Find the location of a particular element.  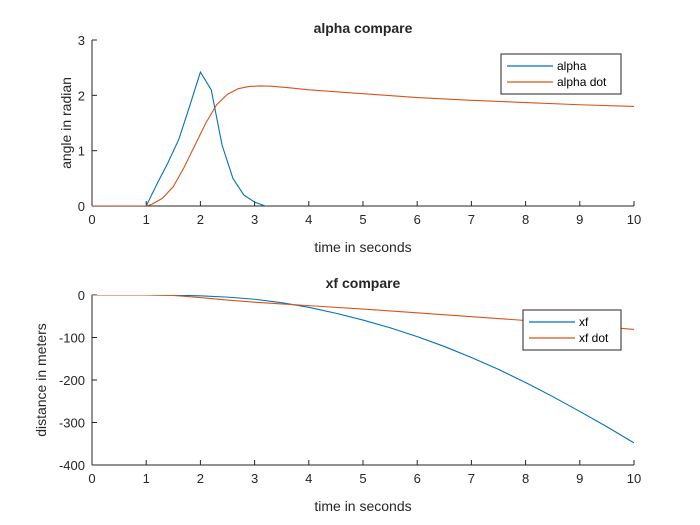

chart2-x-tick-label: 5 is located at coordinates (362, 478).